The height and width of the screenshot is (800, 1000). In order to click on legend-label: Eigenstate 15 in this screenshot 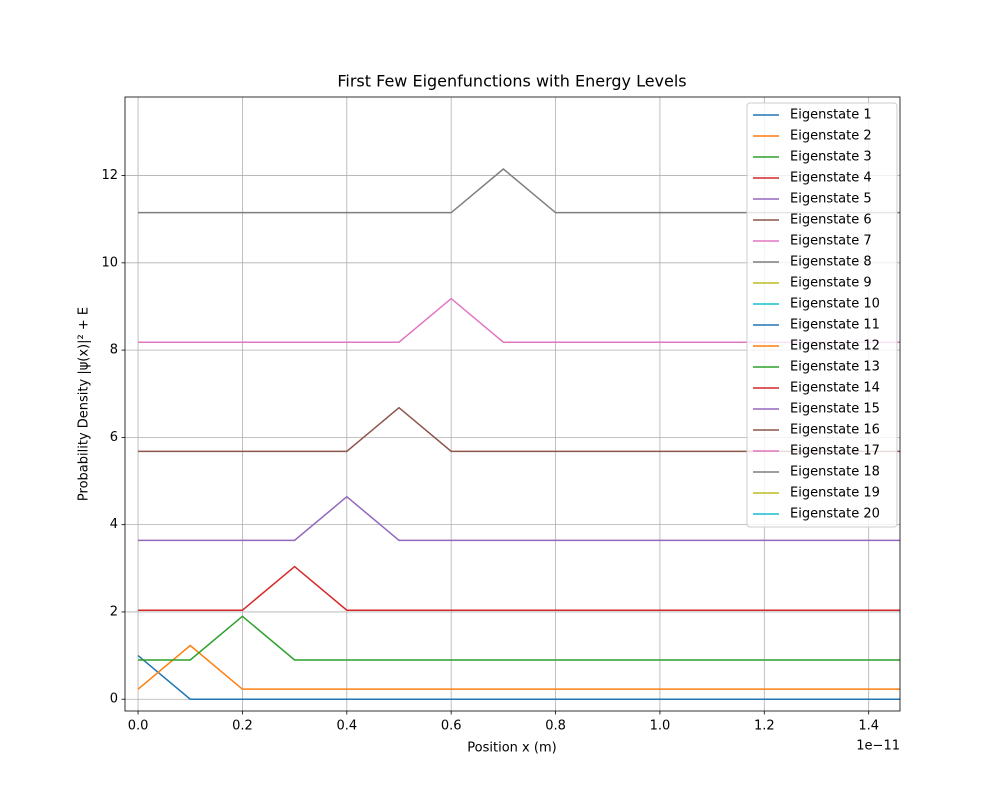, I will do `click(835, 409)`.